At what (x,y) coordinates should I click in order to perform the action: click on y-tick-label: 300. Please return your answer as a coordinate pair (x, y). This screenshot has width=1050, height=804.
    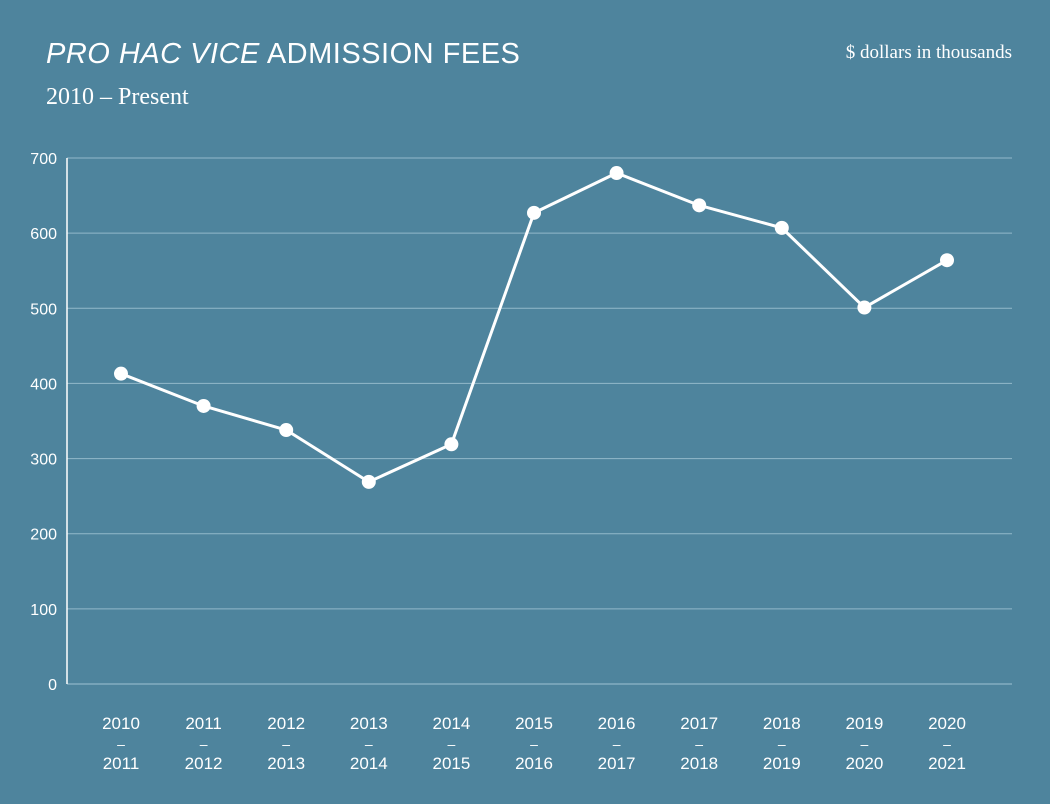
    Looking at the image, I should click on (43, 460).